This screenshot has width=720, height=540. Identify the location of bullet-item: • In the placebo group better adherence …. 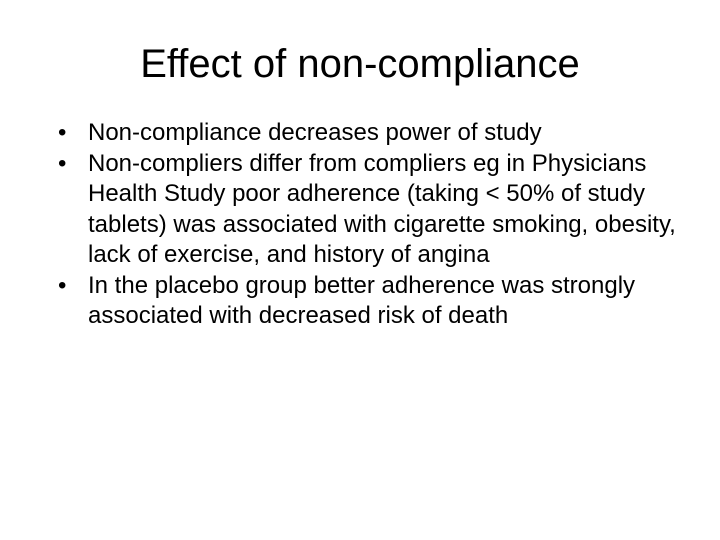
(373, 301).